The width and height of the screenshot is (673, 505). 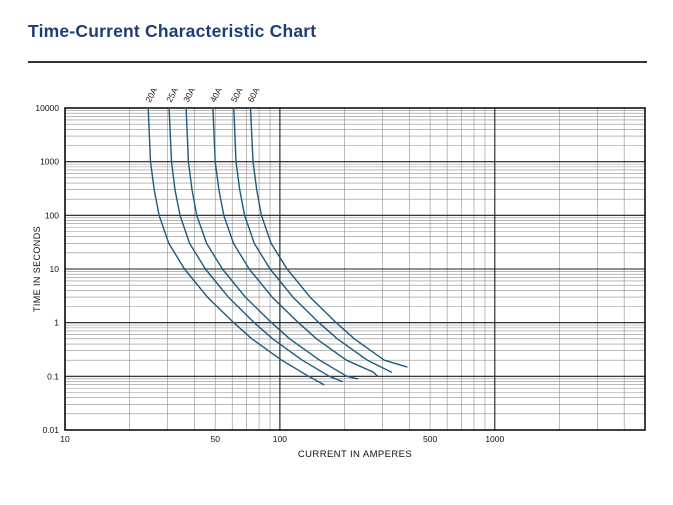 What do you see at coordinates (47, 108) in the screenshot?
I see `y-tick-label: 10000` at bounding box center [47, 108].